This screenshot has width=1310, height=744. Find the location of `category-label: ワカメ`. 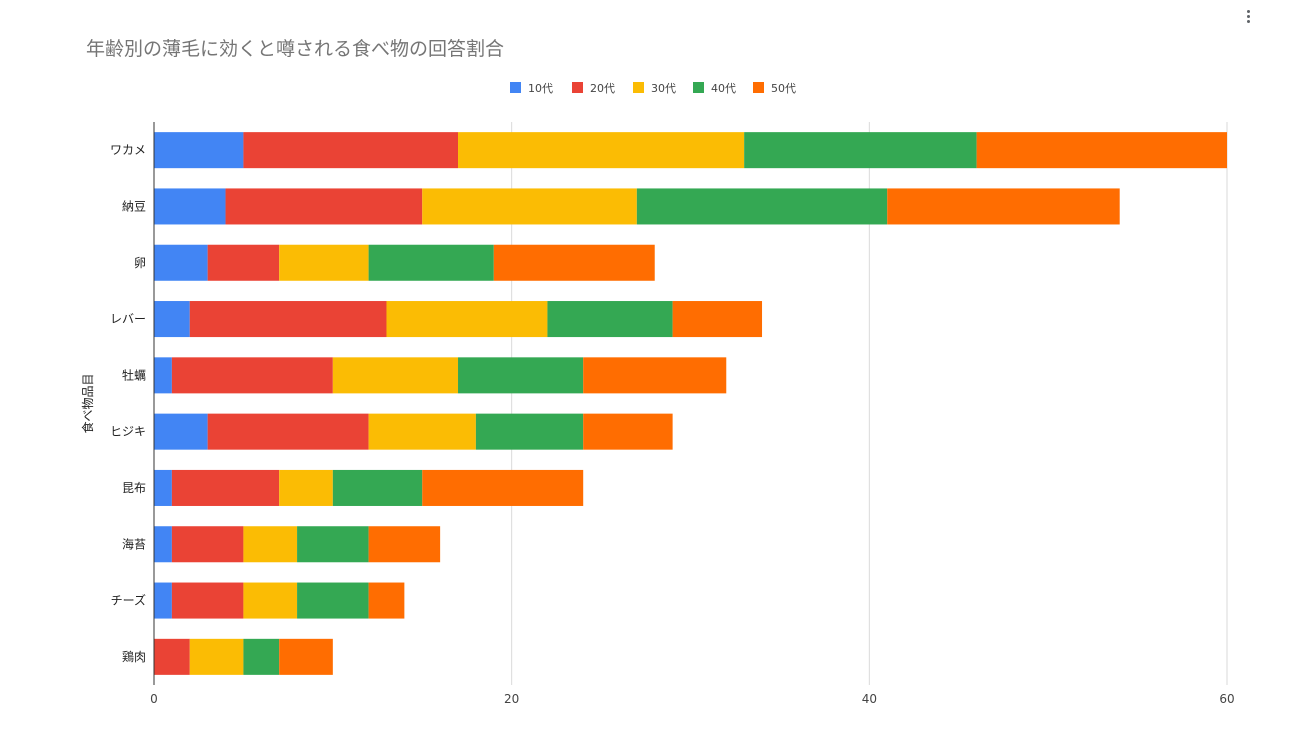

category-label: ワカメ is located at coordinates (128, 150).